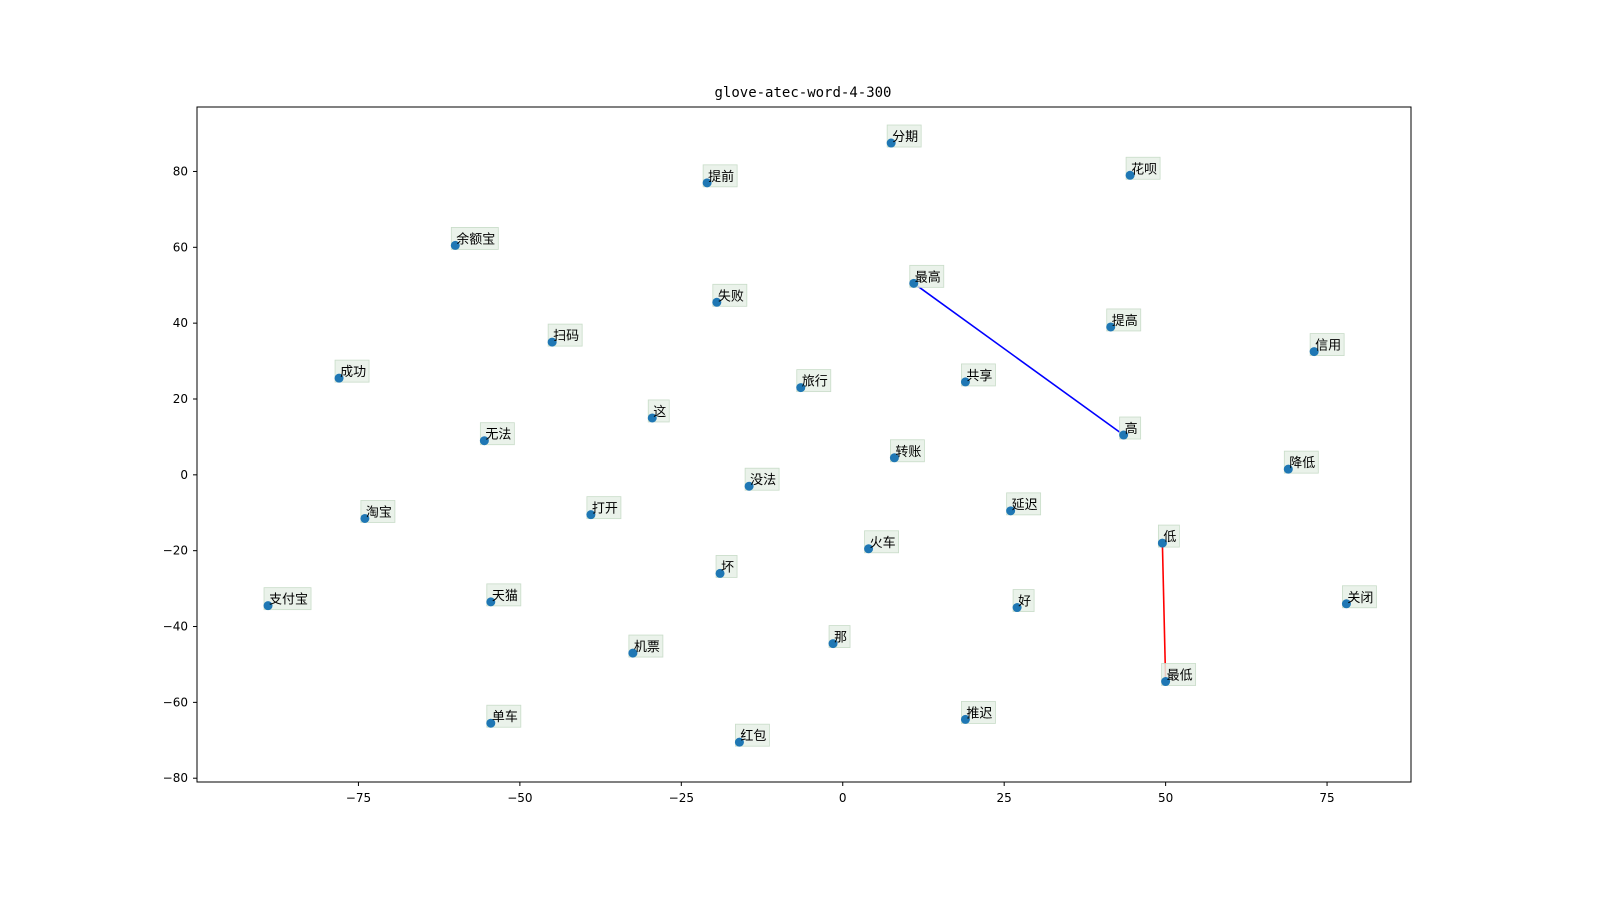 This screenshot has height=897, width=1600. I want to click on point-label: 推迟, so click(979, 713).